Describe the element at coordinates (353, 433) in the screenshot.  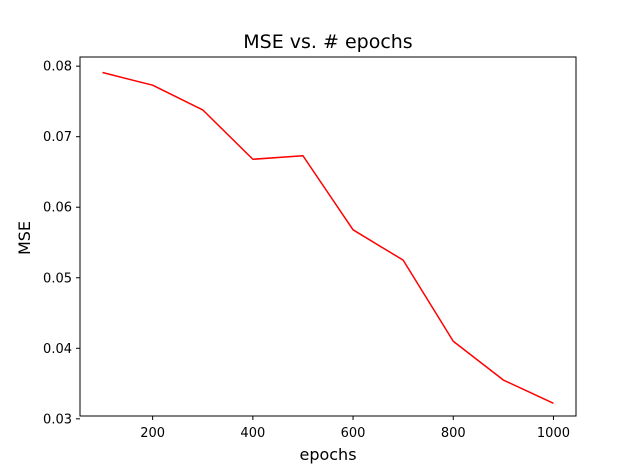
I see `x-tick-label: 600` at that location.